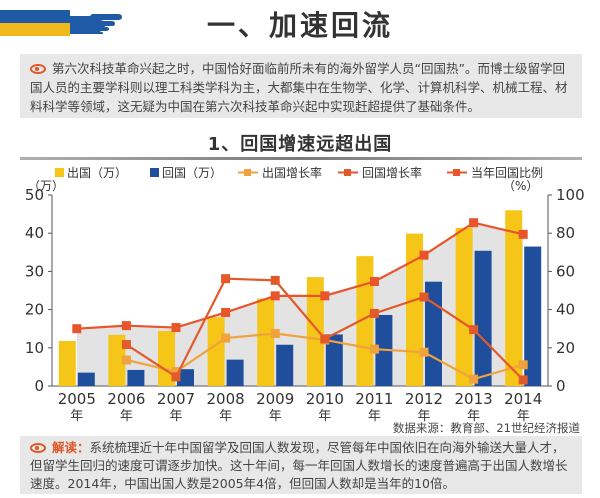  Describe the element at coordinates (34, 195) in the screenshot. I see `y-left-tick-label: 50` at that location.